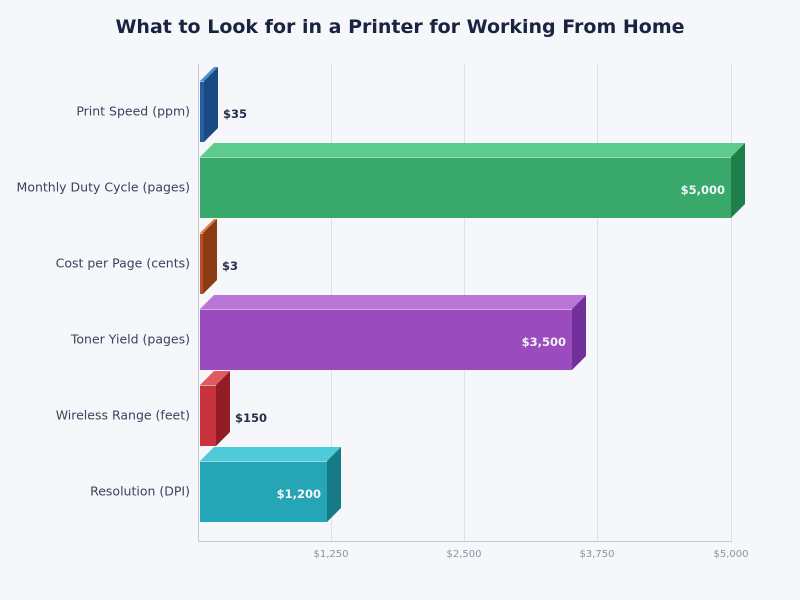  What do you see at coordinates (731, 554) in the screenshot?
I see `x-tick-label: $5,000` at bounding box center [731, 554].